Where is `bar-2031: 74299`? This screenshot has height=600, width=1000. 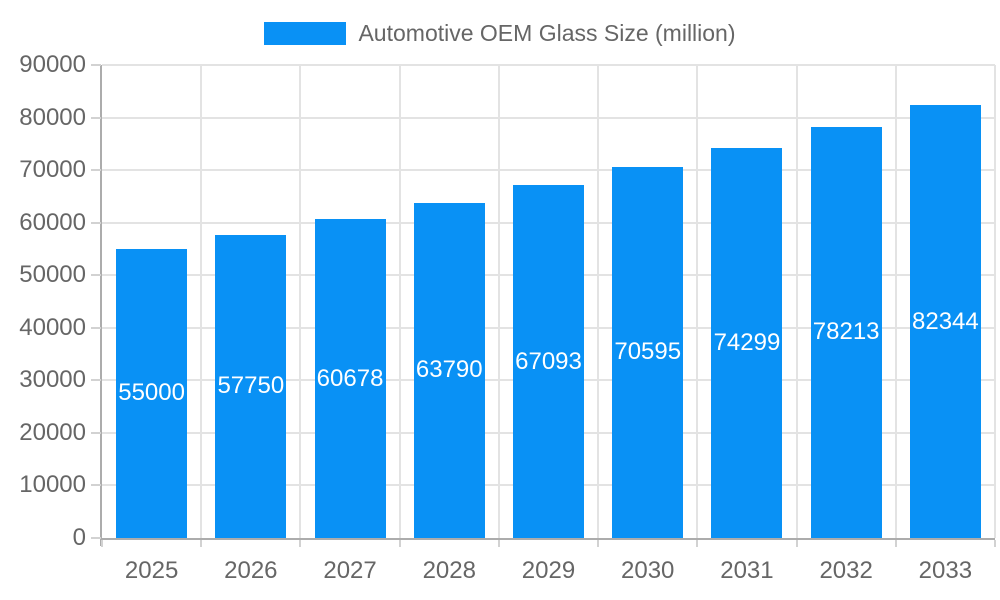 bar-2031: 74299 is located at coordinates (747, 342).